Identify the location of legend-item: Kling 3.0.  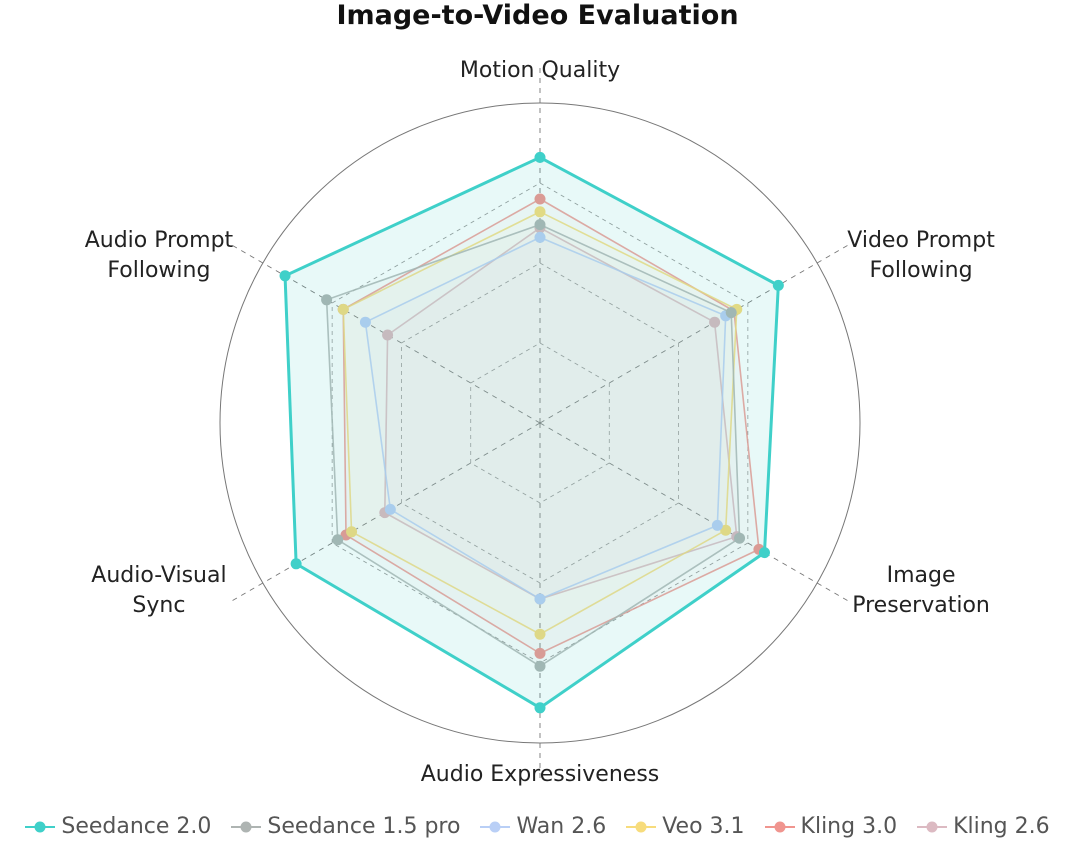
(831, 826).